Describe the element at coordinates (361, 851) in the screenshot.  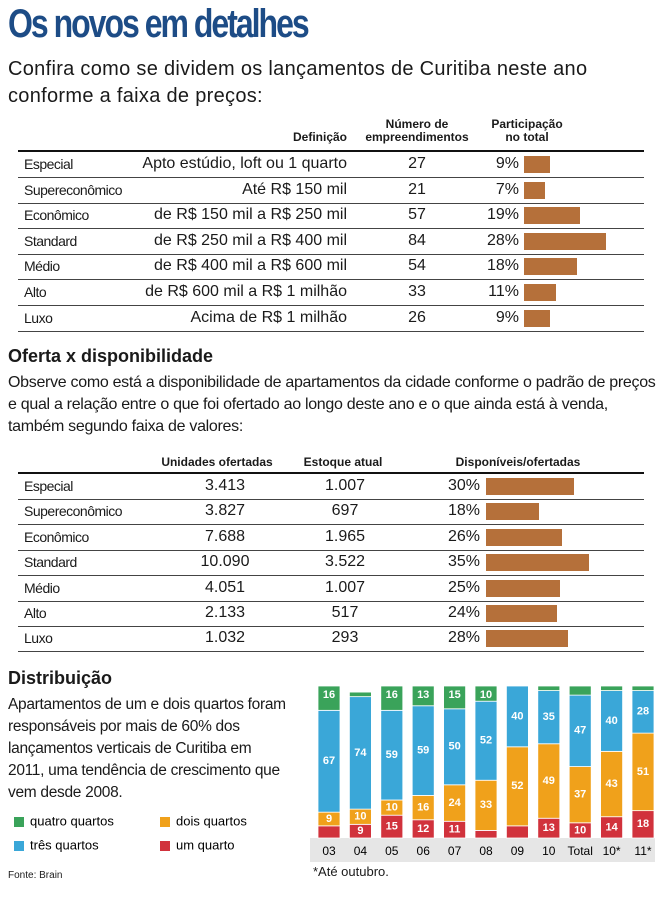
I see `x-tick-label: 04` at that location.